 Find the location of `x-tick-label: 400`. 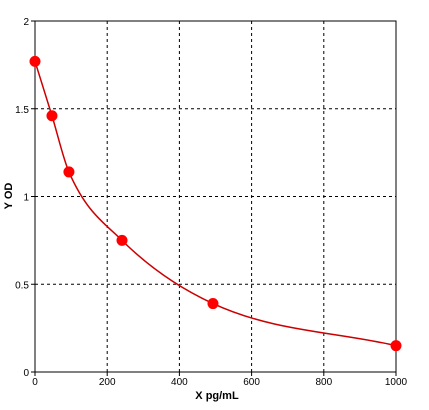

x-tick-label: 400 is located at coordinates (179, 382).